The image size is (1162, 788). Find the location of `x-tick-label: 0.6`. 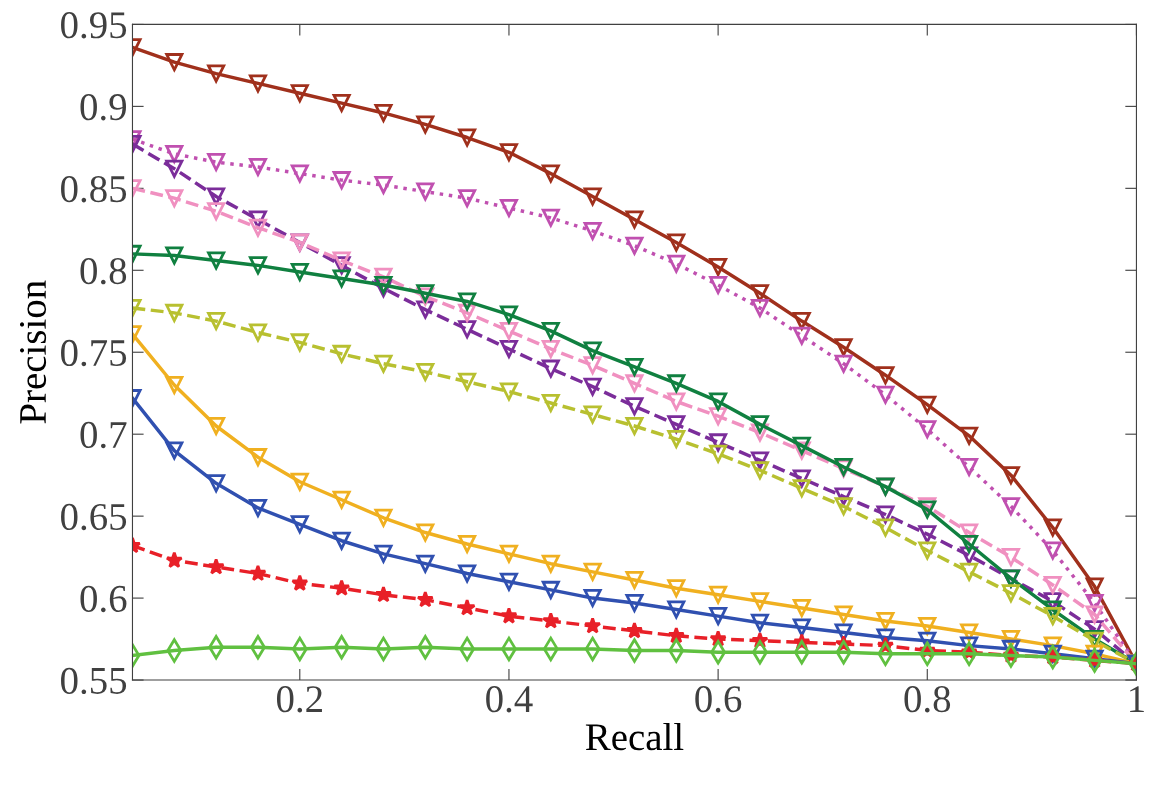

x-tick-label: 0.6 is located at coordinates (718, 699).